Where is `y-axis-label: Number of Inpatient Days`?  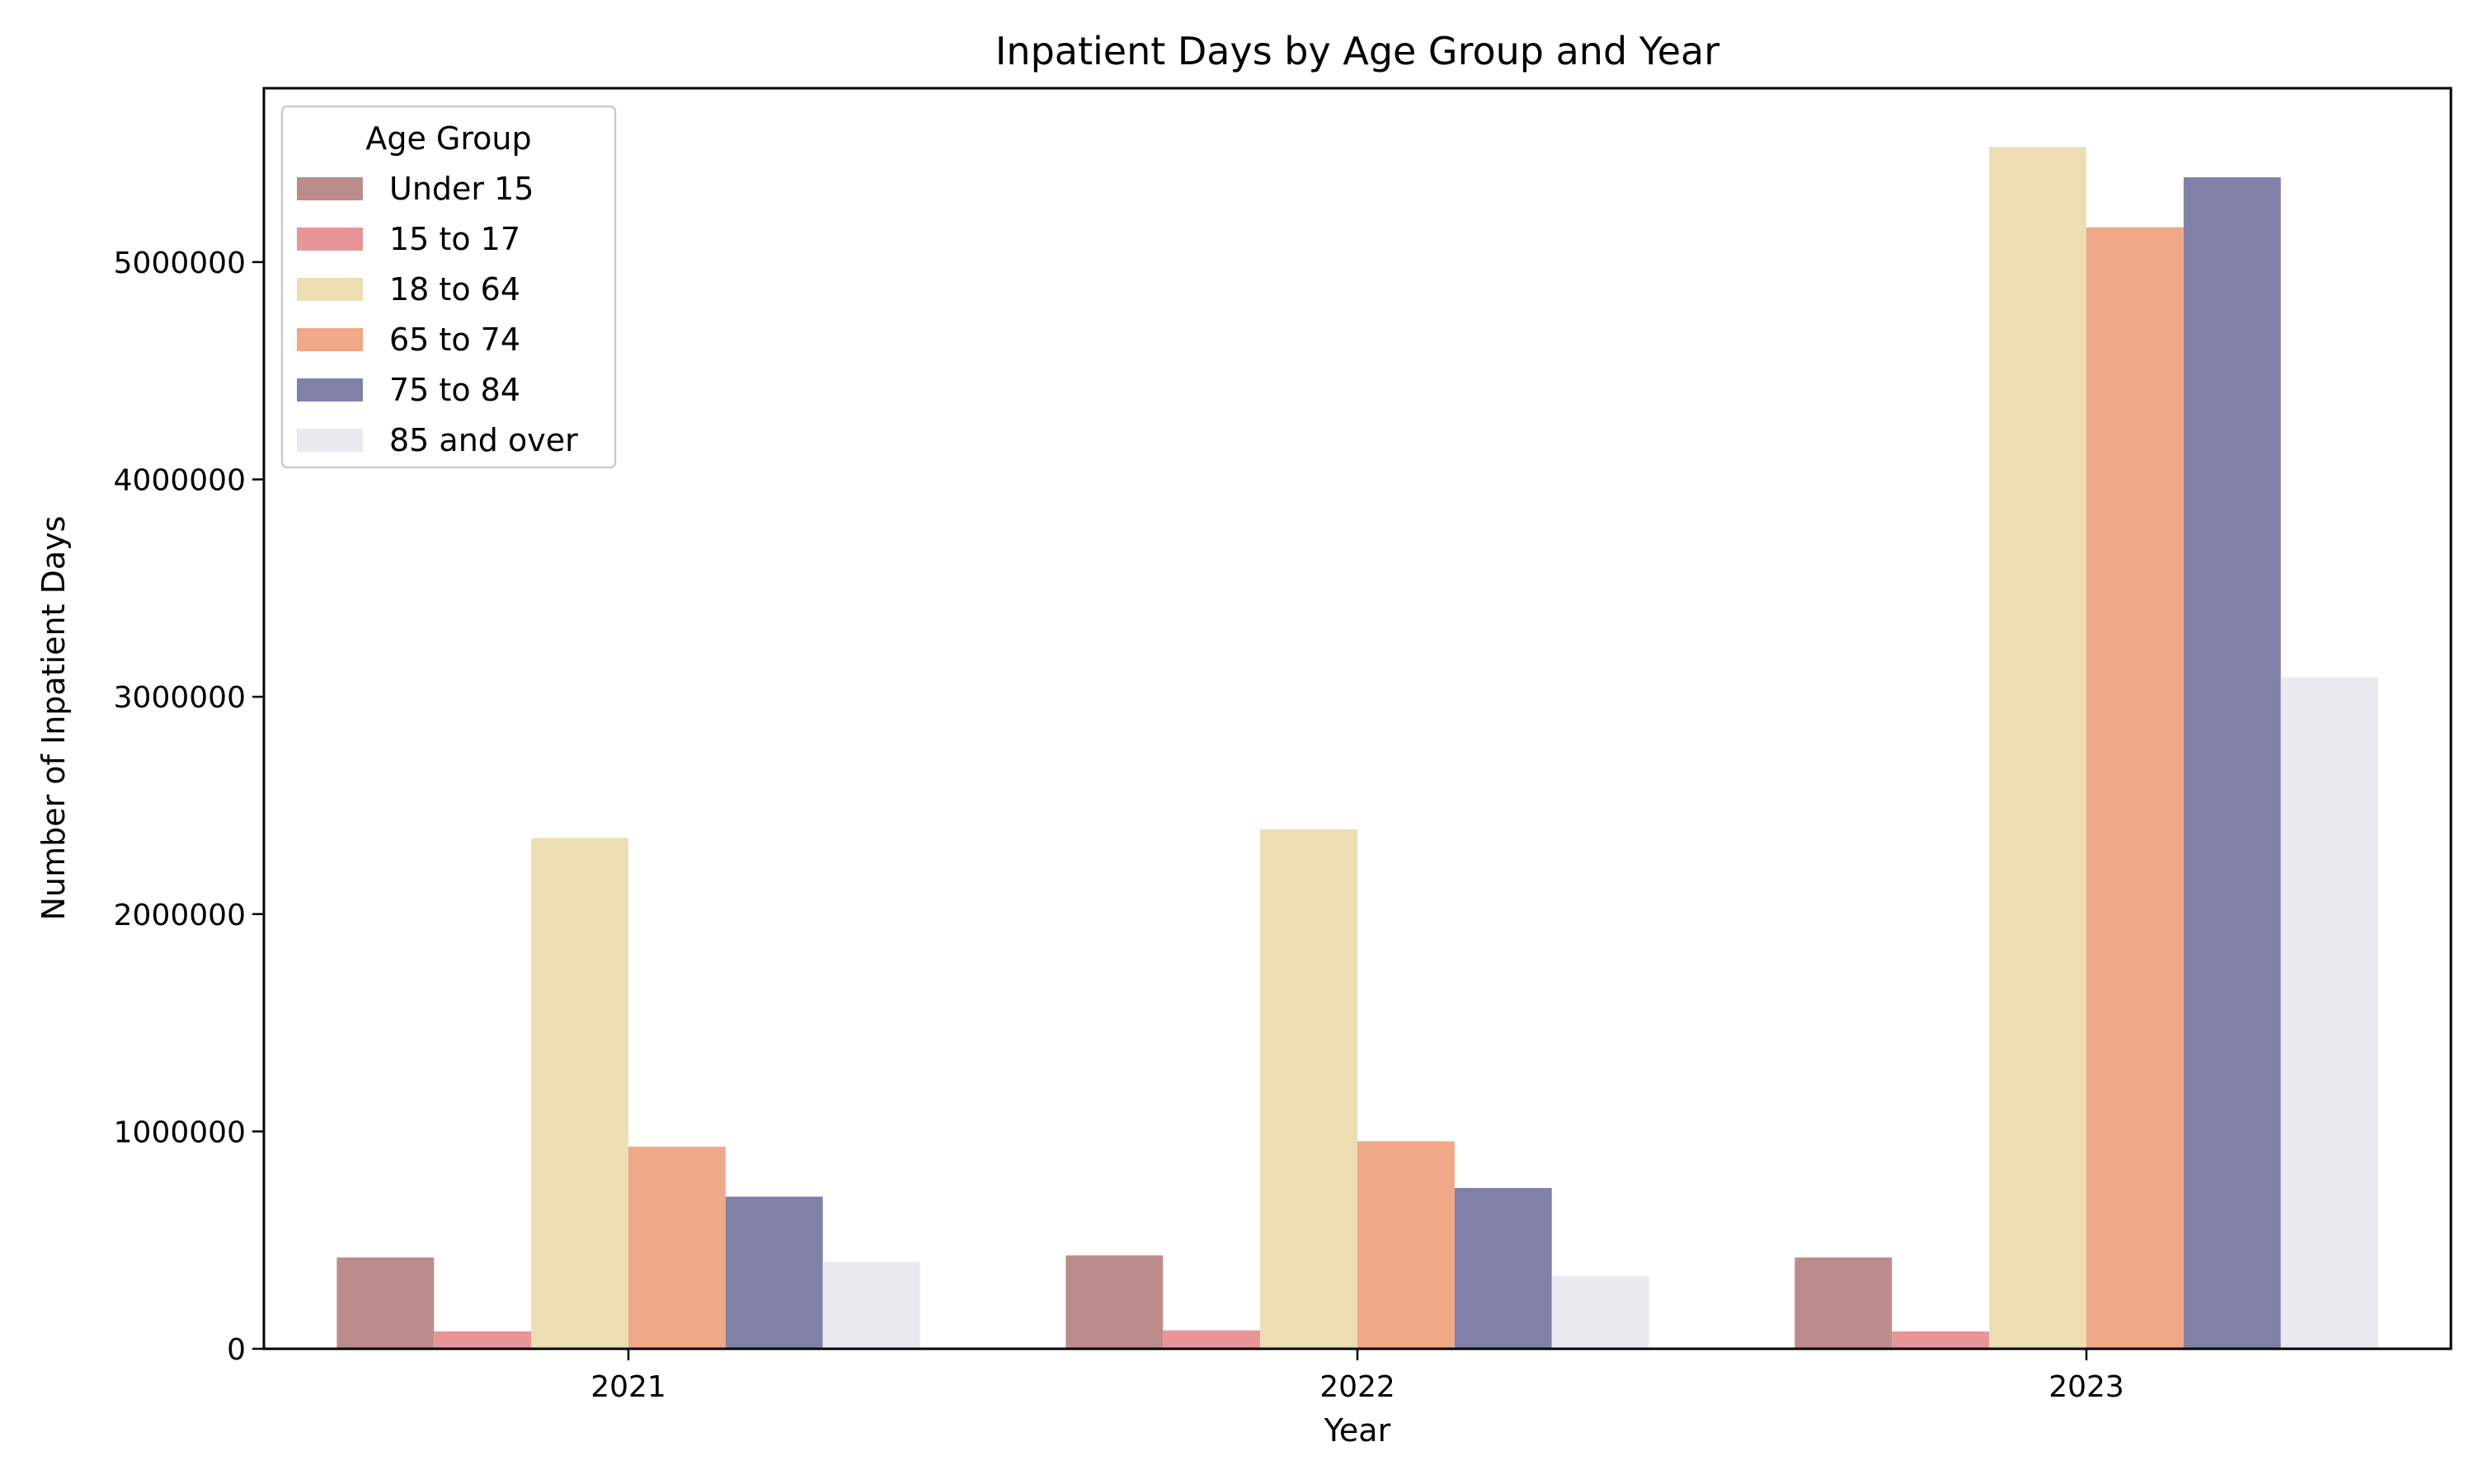 y-axis-label: Number of Inpatient Days is located at coordinates (53, 718).